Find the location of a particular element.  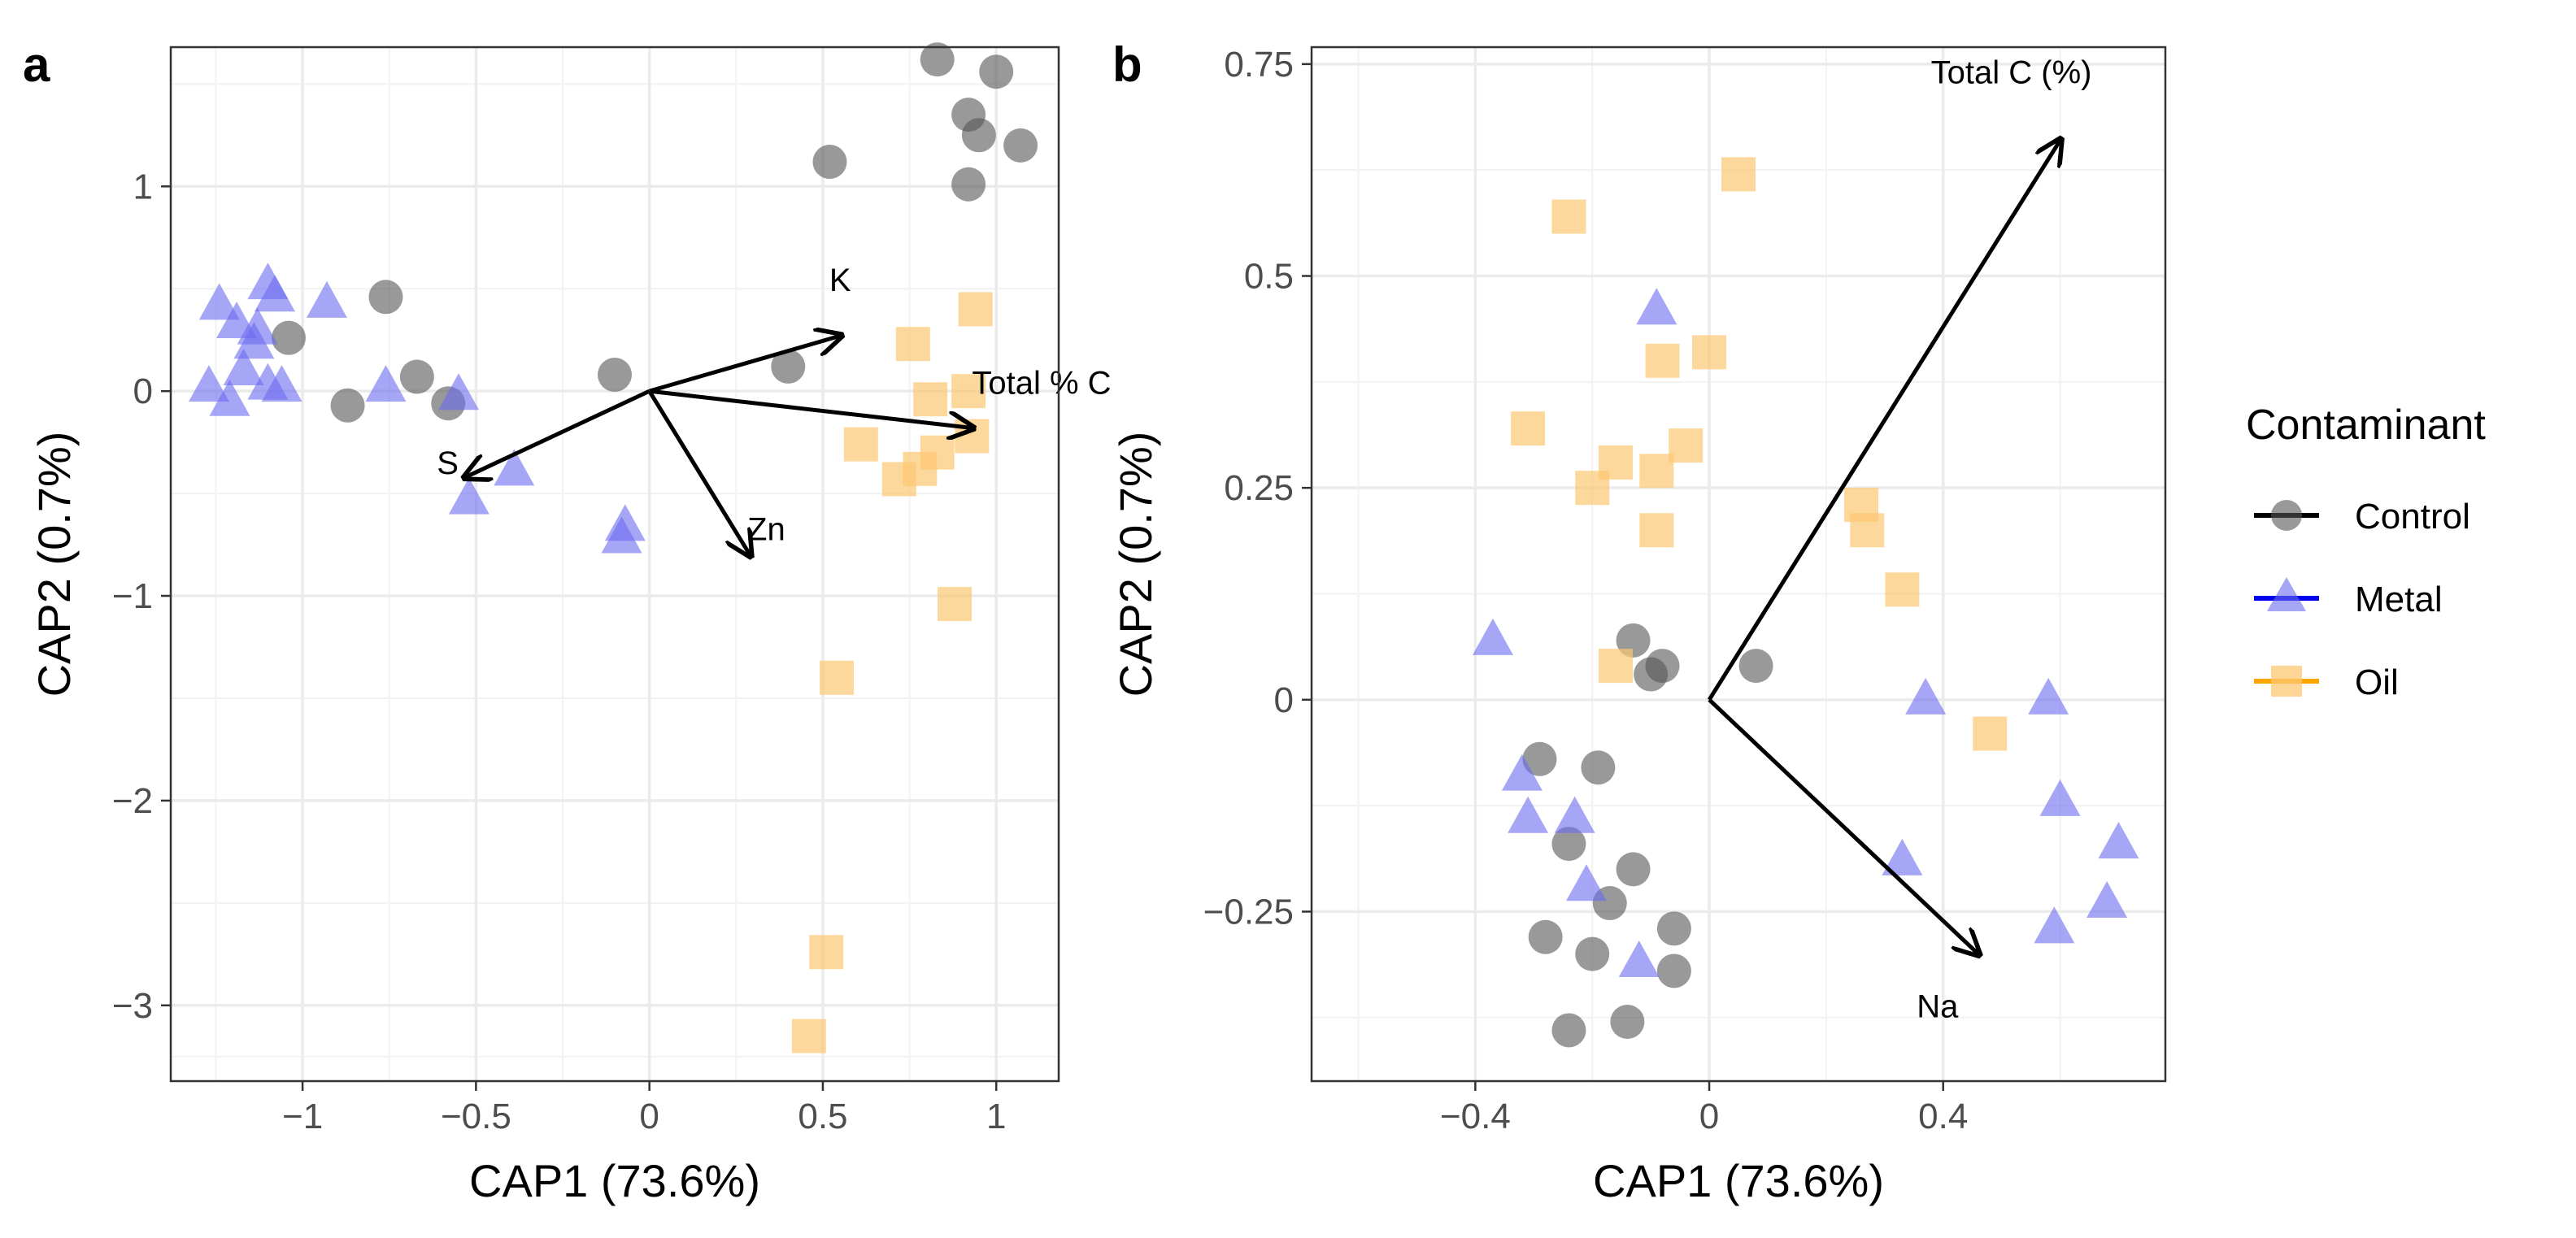

vector-label: S is located at coordinates (448, 463).